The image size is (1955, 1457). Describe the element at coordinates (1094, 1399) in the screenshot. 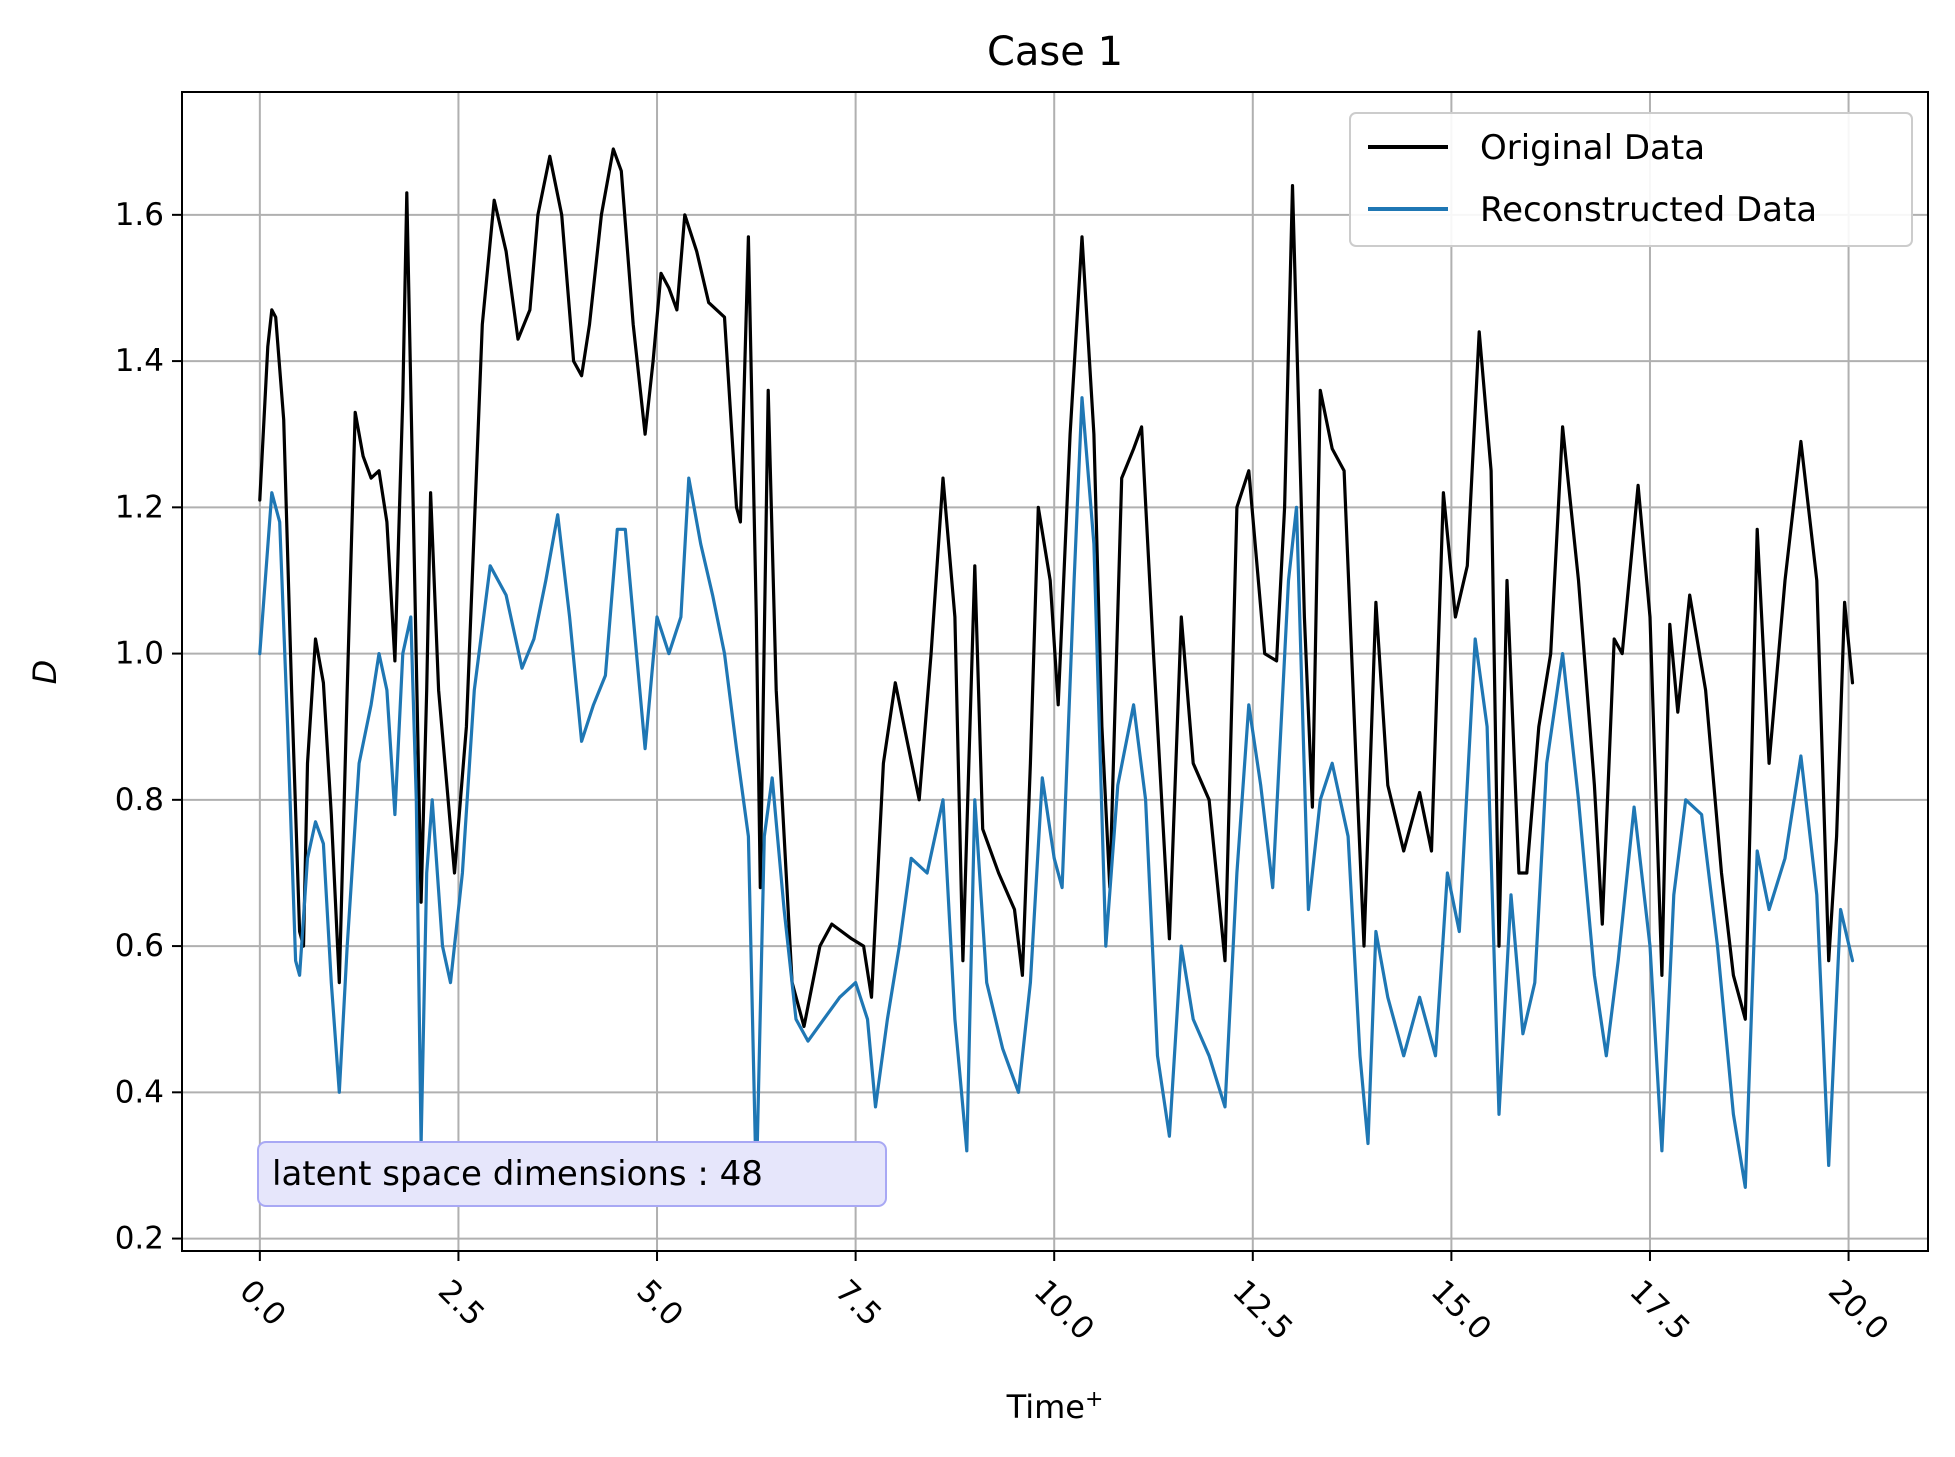

I see `x-axis-label-superscript: +` at that location.